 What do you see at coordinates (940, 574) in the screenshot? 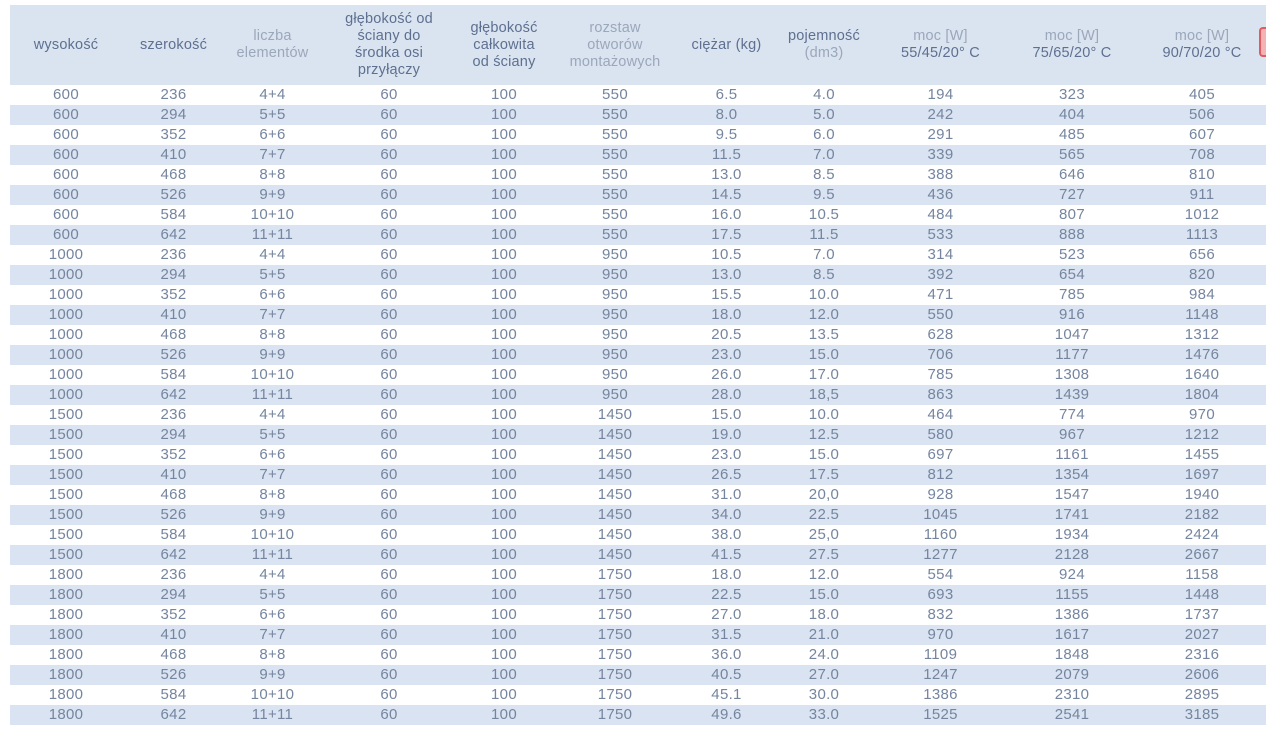
I see `cell-moc-55-45-20: 554` at bounding box center [940, 574].